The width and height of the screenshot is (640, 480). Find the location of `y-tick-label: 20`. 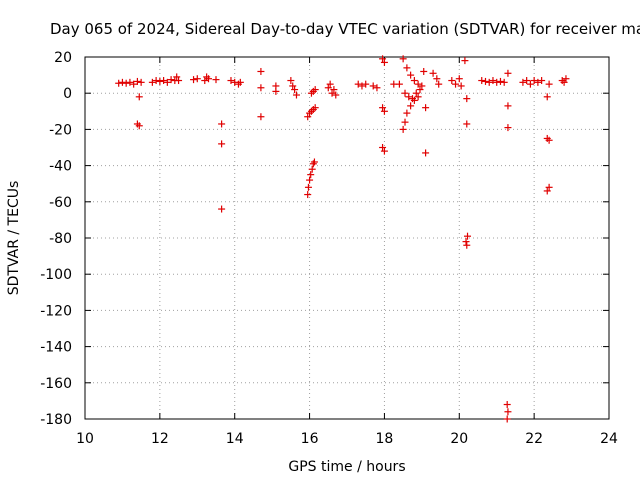

y-tick-label: 20 is located at coordinates (63, 58).